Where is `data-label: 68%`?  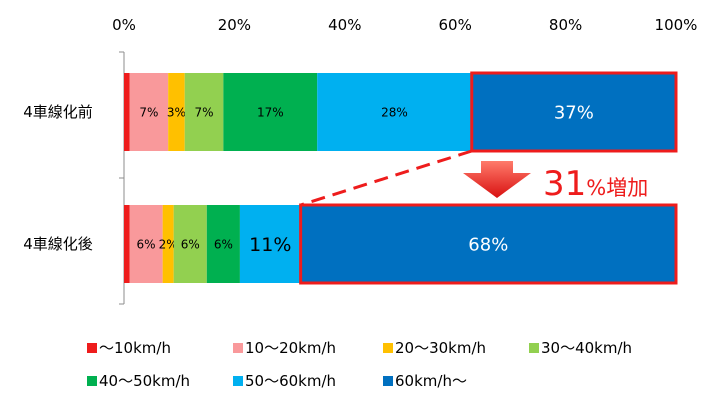
data-label: 68% is located at coordinates (488, 244).